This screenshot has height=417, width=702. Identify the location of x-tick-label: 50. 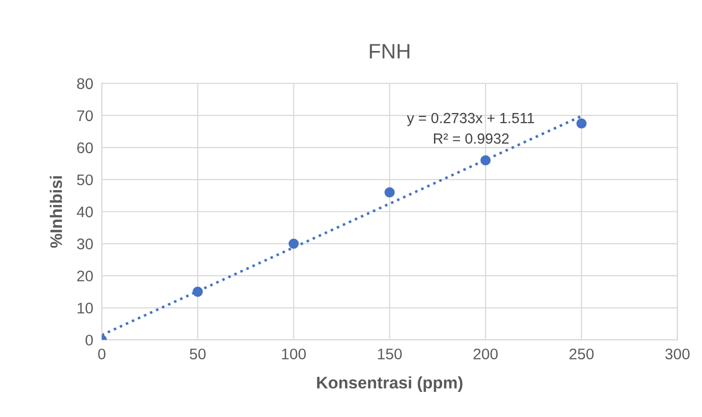
(198, 354).